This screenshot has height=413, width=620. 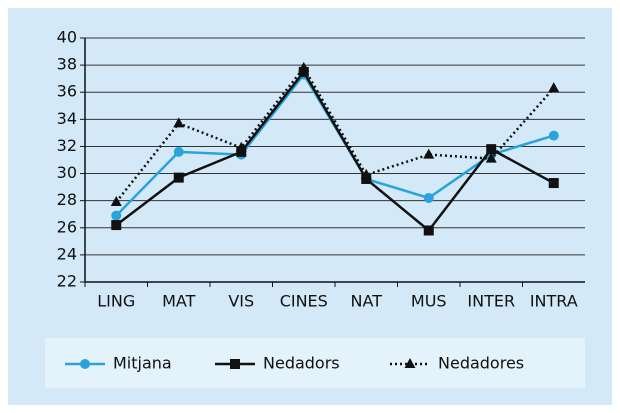 What do you see at coordinates (367, 301) in the screenshot?
I see `x-tick-label: NAT` at bounding box center [367, 301].